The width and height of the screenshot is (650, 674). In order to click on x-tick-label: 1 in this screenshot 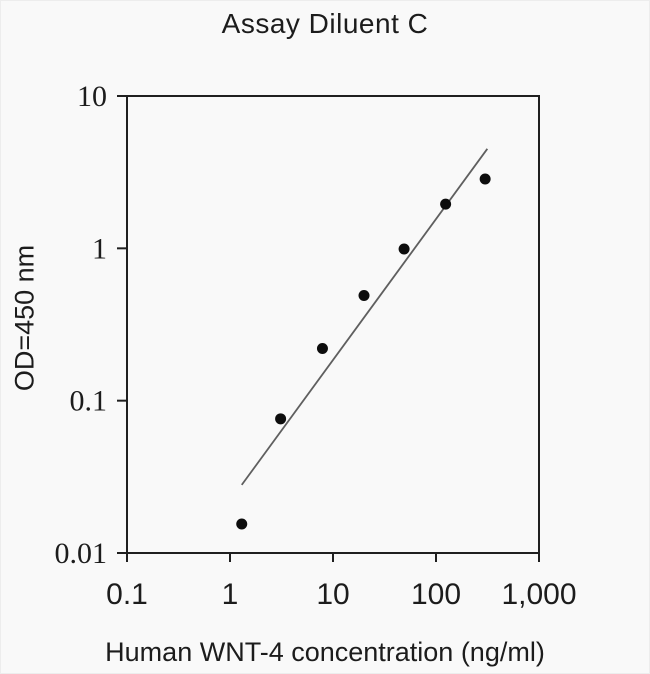, I will do `click(230, 594)`.